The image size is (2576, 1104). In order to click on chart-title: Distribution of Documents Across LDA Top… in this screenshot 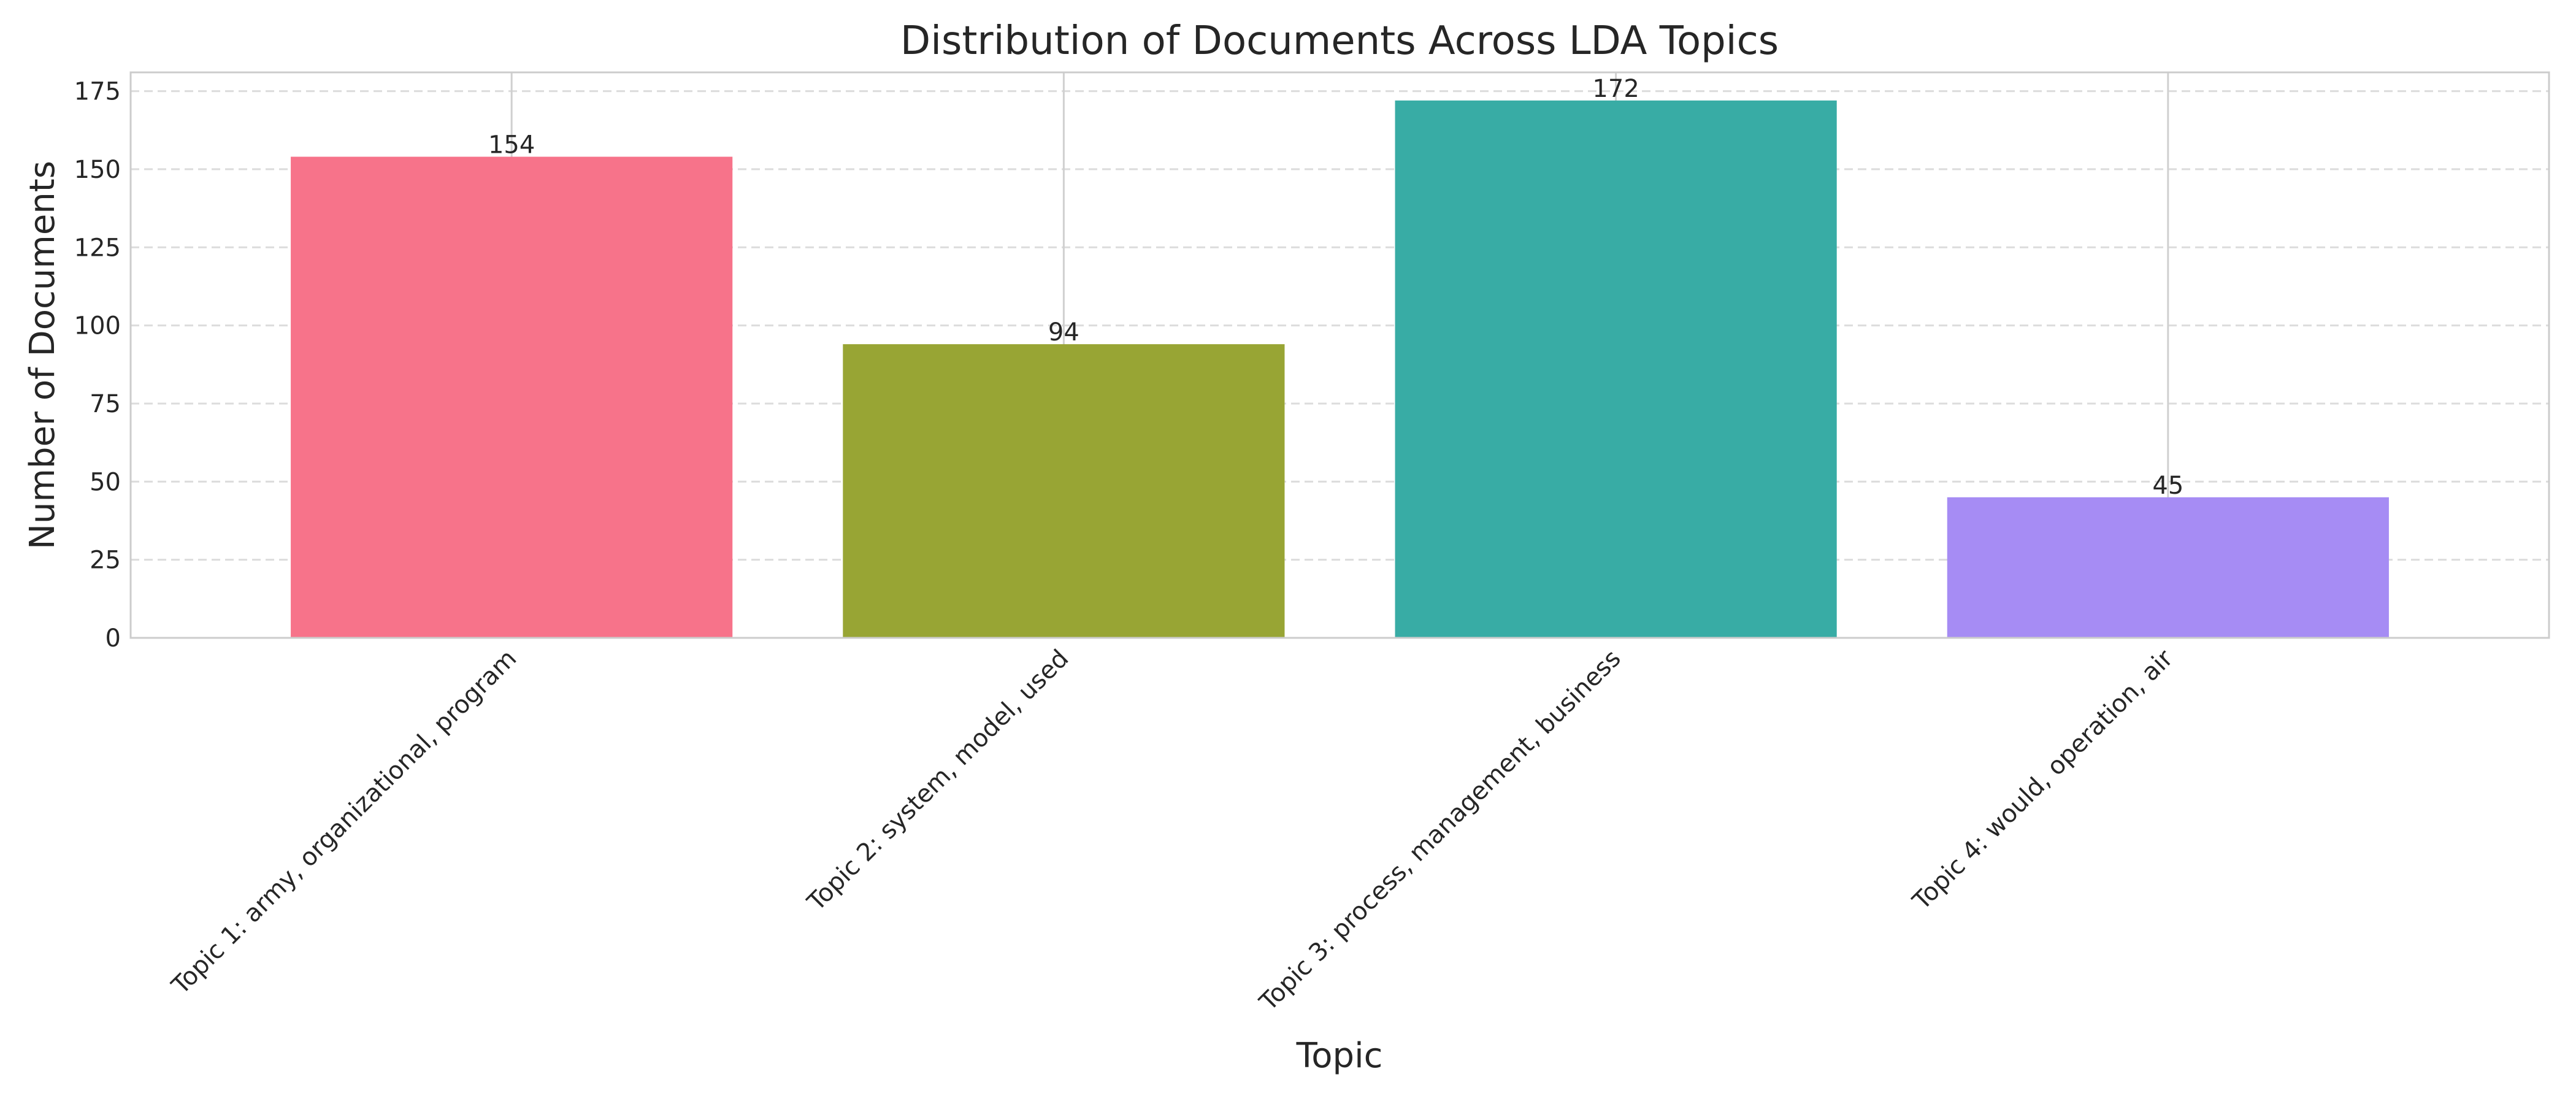, I will do `click(1339, 41)`.